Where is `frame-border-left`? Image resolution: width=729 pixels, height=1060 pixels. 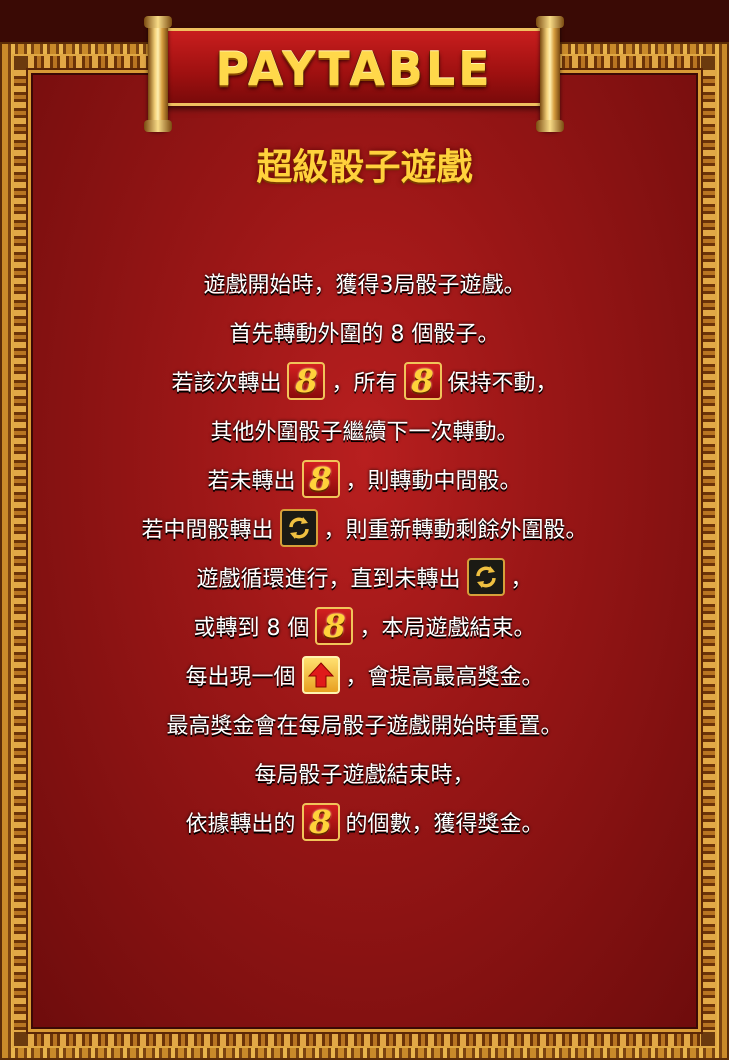
frame-border-left is located at coordinates (20, 551).